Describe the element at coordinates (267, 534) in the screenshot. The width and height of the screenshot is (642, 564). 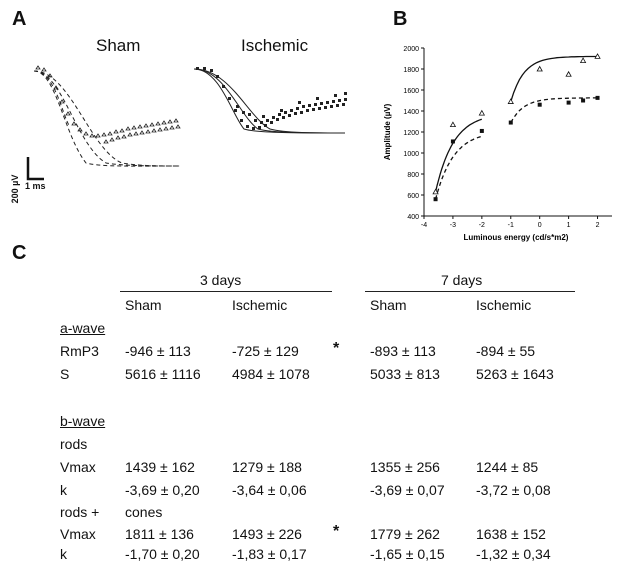
I see `cell: 1493 ± 226` at that location.